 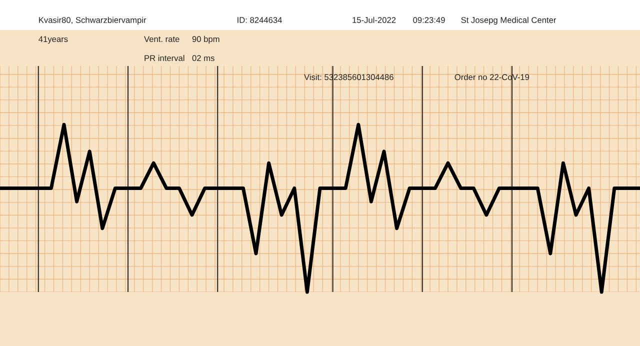 What do you see at coordinates (164, 58) in the screenshot?
I see `text: PR interval` at bounding box center [164, 58].